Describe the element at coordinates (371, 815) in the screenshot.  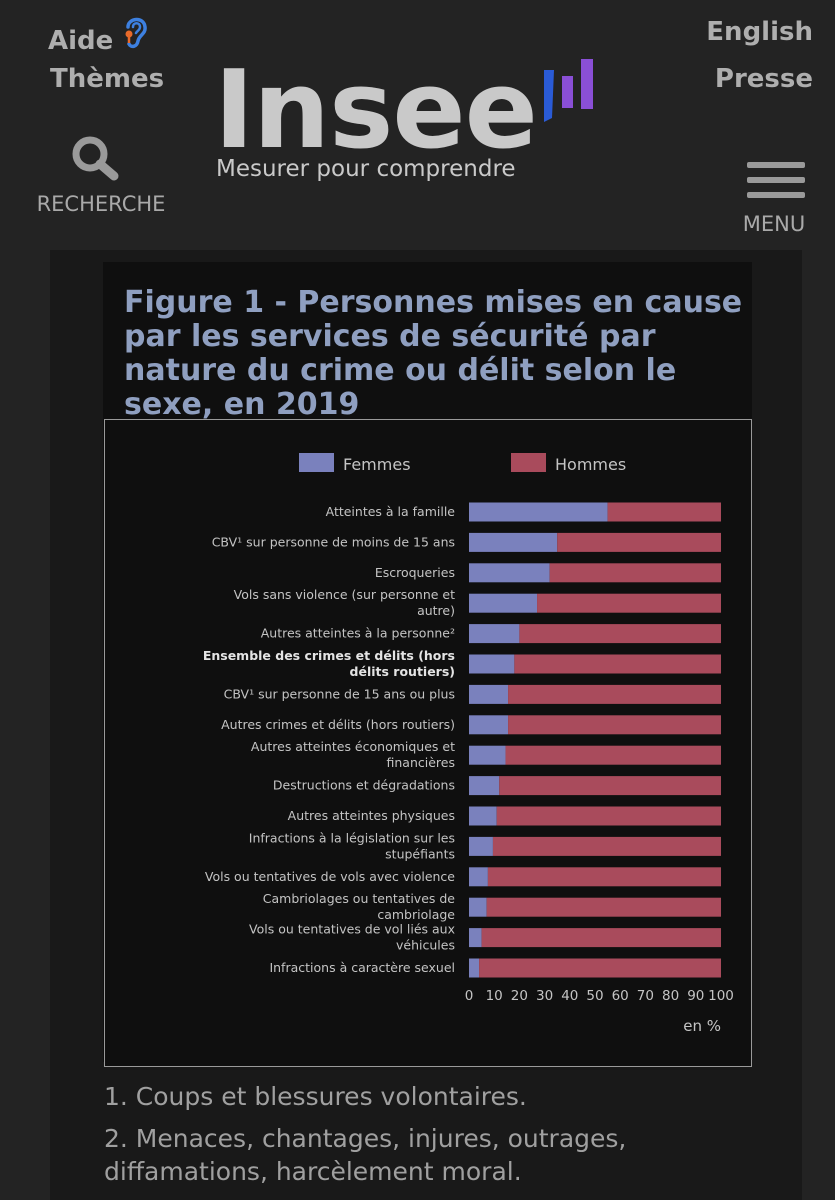
I see `category-label-10: Autres atteintes physiques` at that location.